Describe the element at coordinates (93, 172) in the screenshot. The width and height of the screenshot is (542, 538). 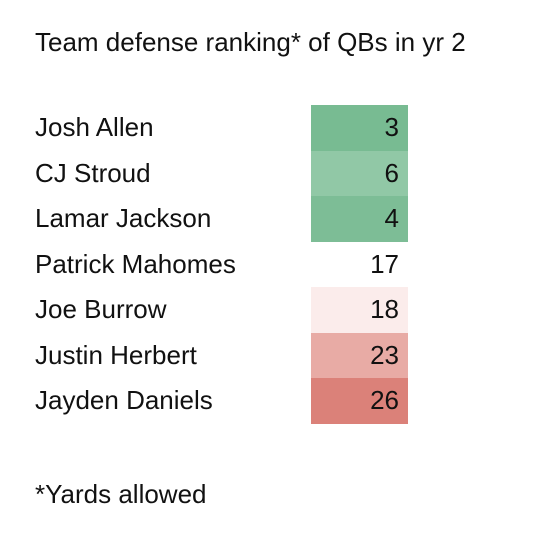
I see `qb-name: CJ Stroud` at that location.